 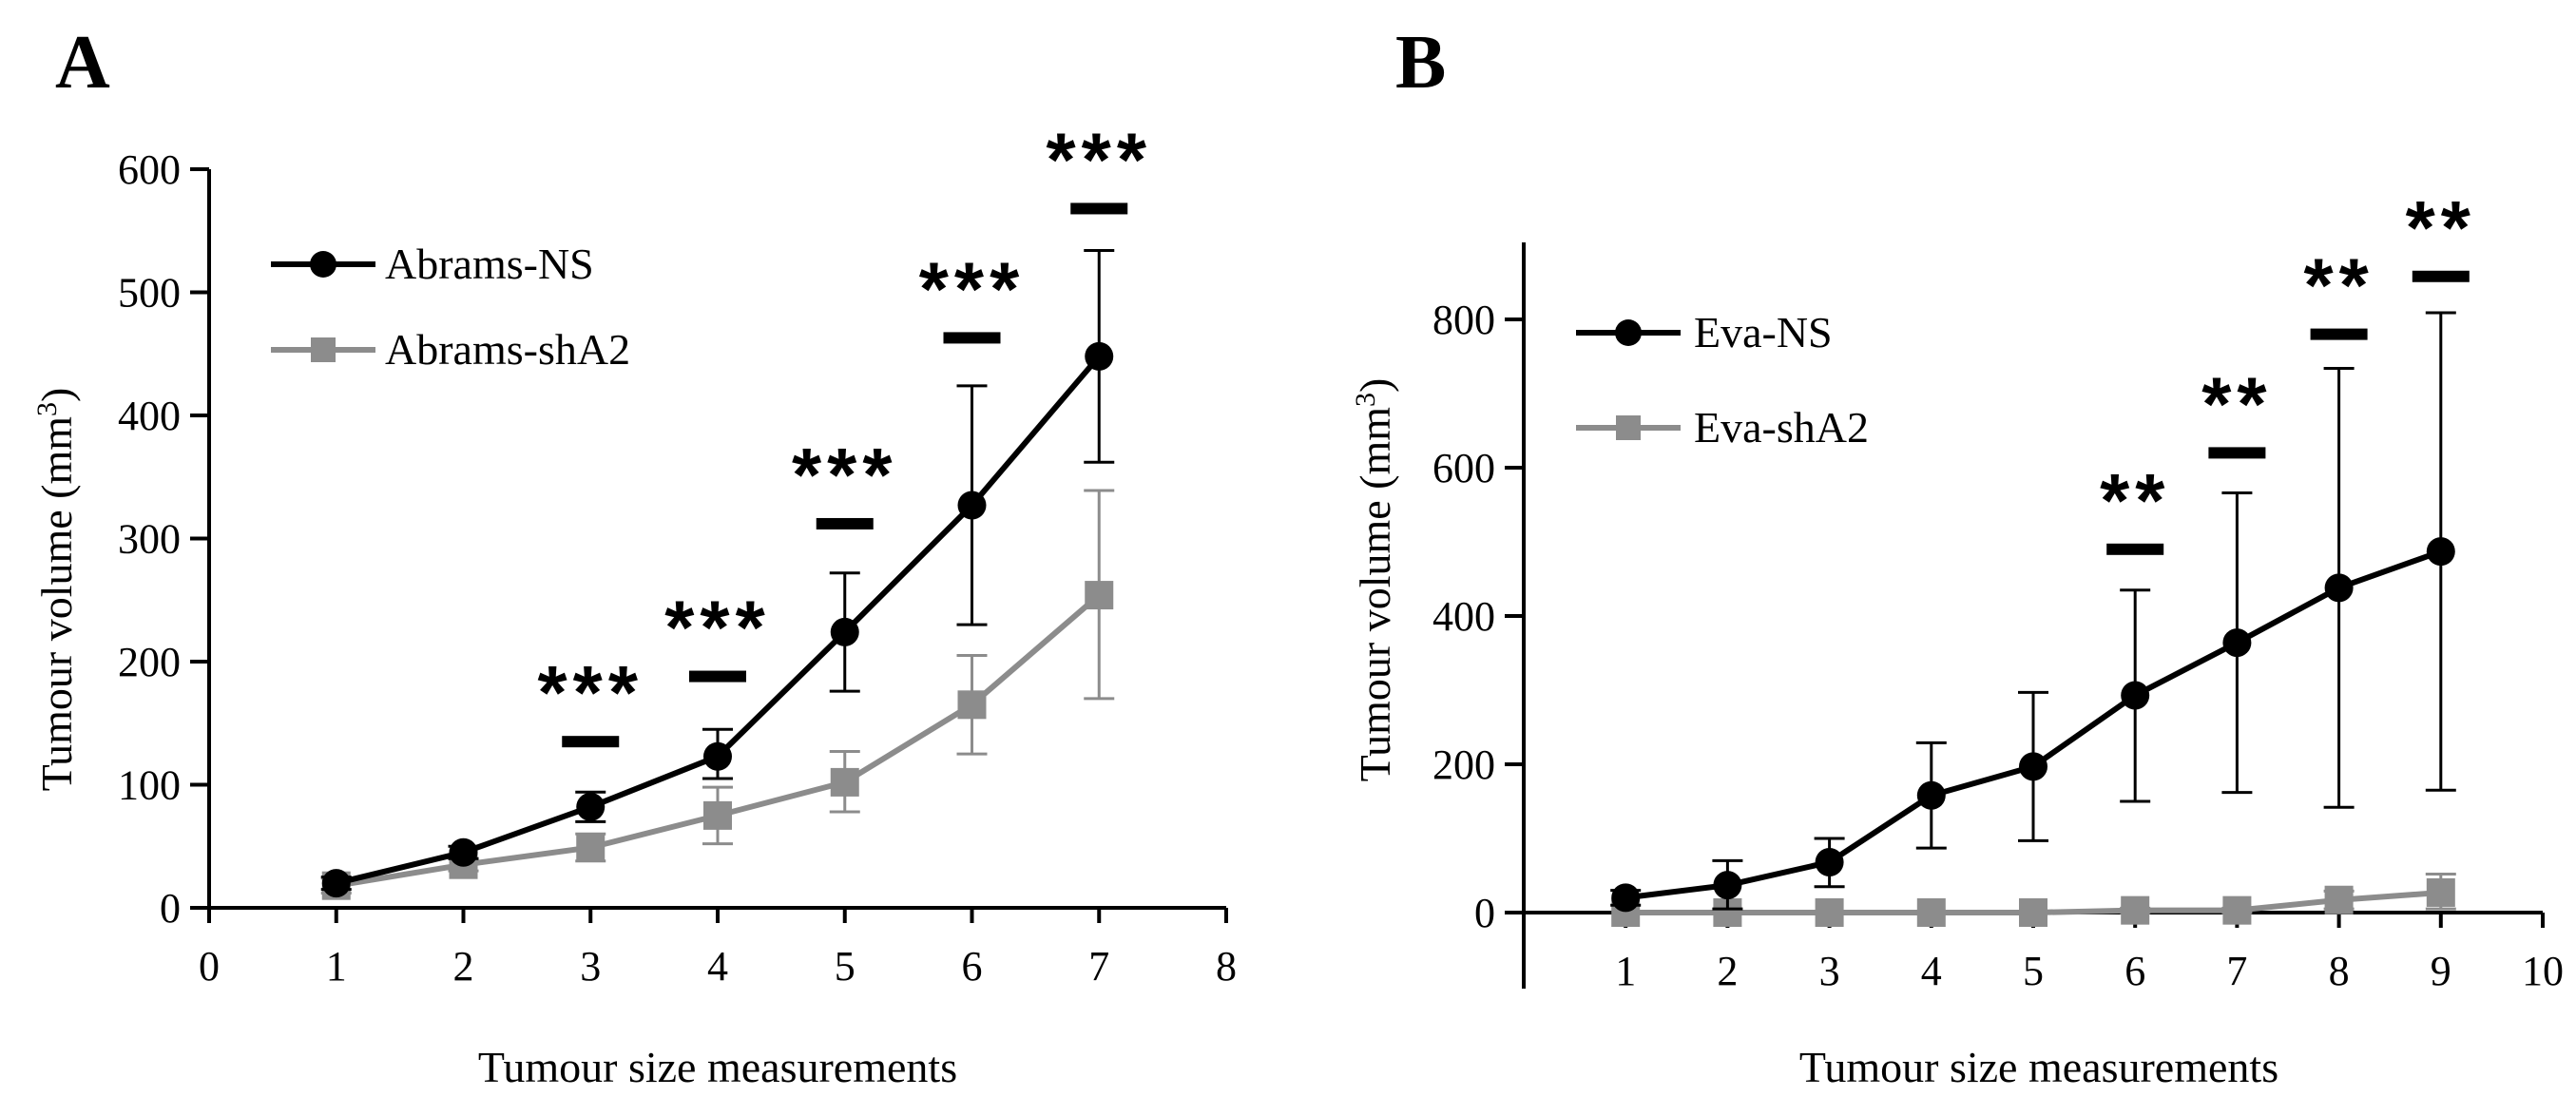 What do you see at coordinates (2134, 971) in the screenshot?
I see `x-tick-label-b: 6` at bounding box center [2134, 971].